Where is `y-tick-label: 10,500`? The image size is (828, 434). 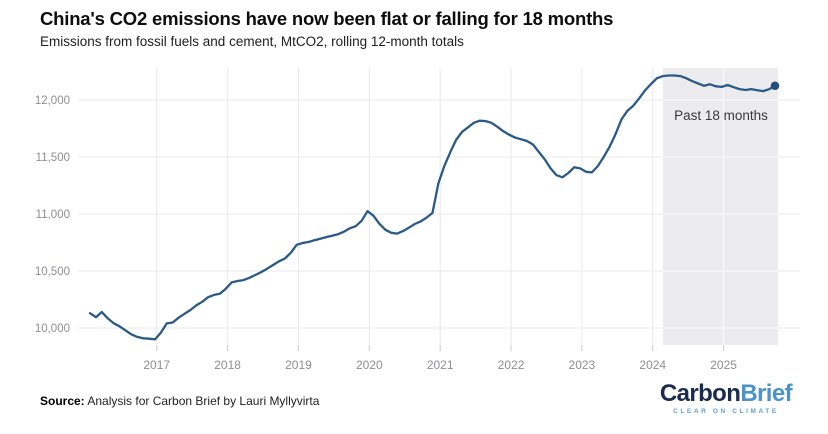 y-tick-label: 10,500 is located at coordinates (52, 272).